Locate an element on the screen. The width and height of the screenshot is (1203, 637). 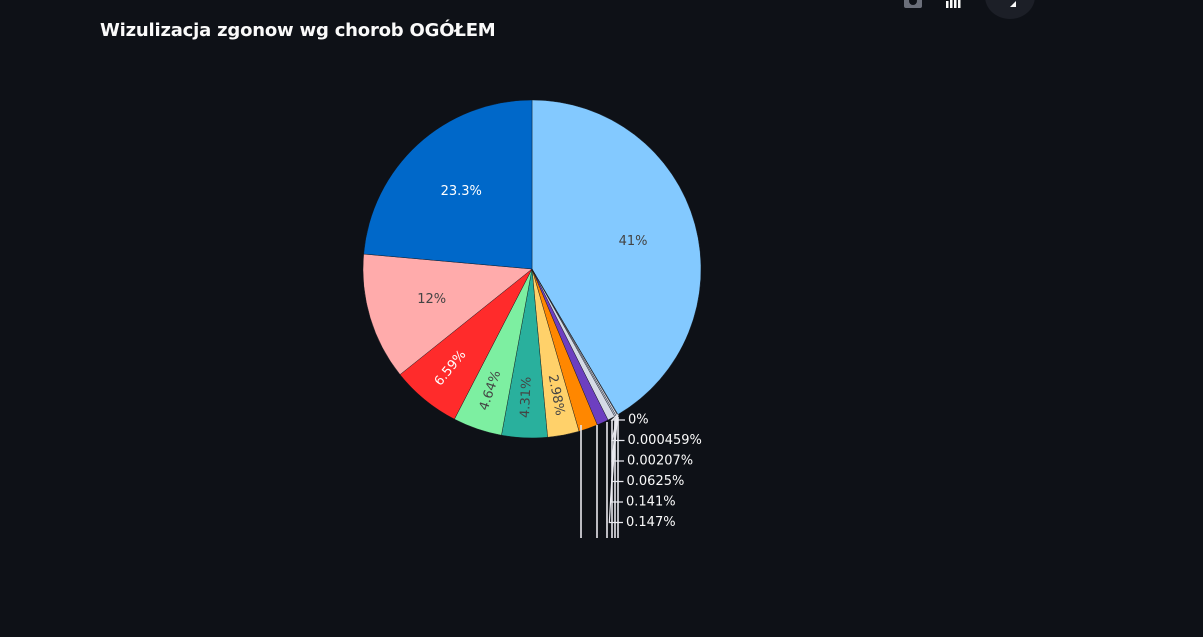
slice-label: 12% is located at coordinates (431, 299).